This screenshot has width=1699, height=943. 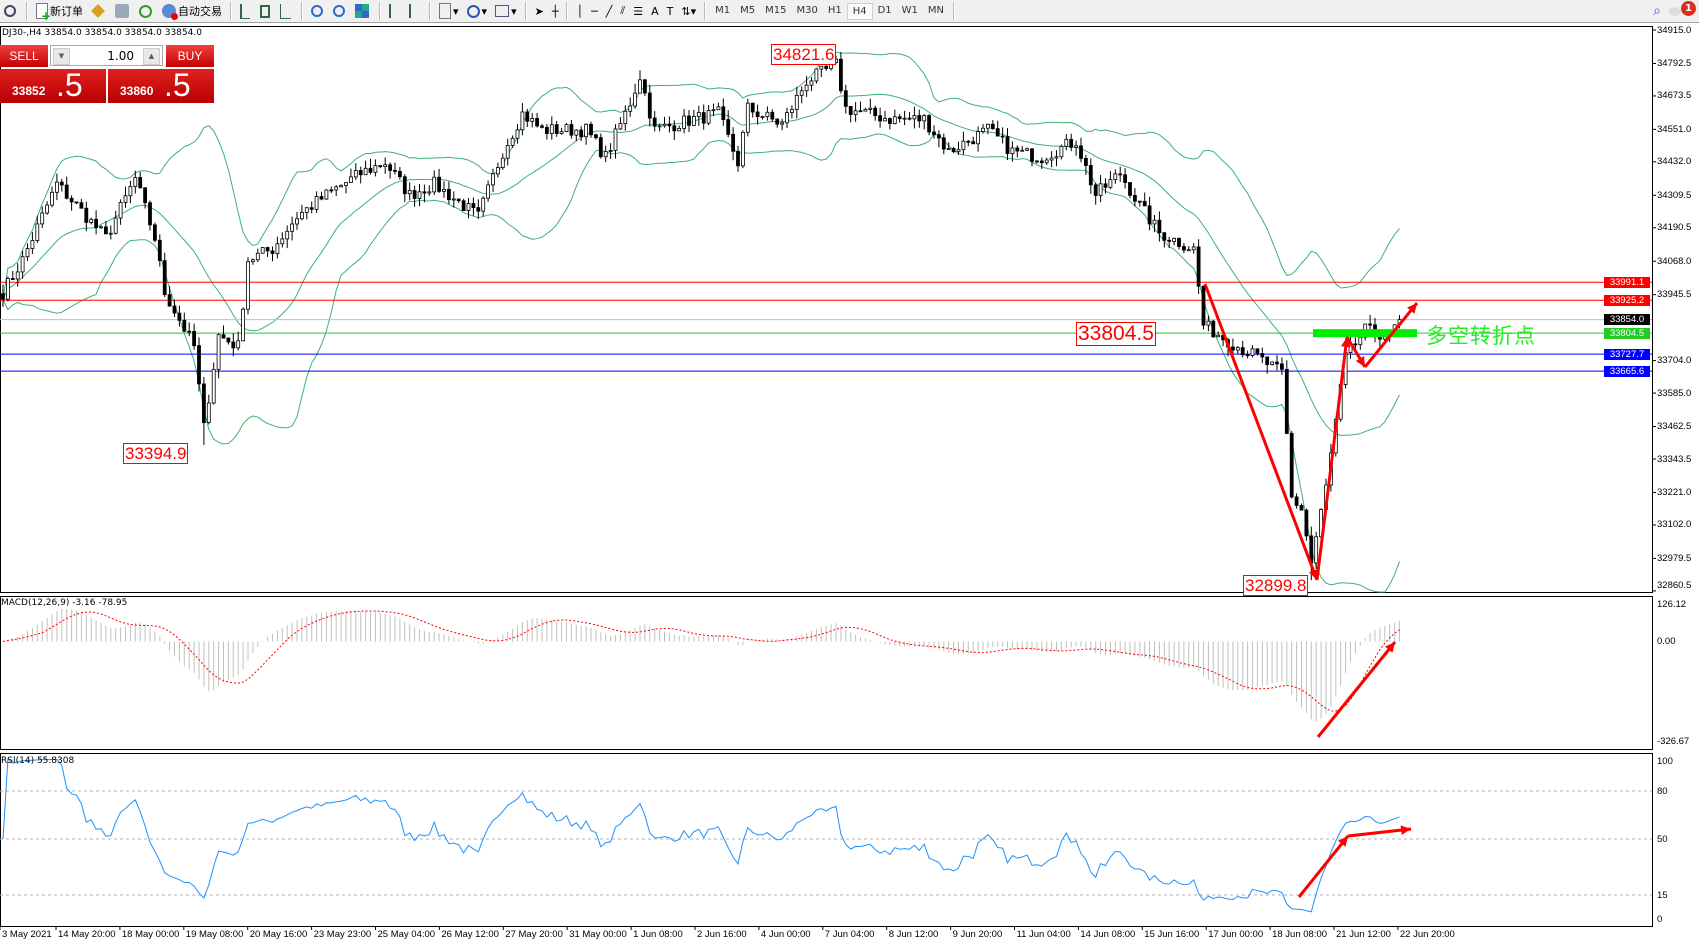 I want to click on timeframe-m30: M30, so click(x=807, y=10).